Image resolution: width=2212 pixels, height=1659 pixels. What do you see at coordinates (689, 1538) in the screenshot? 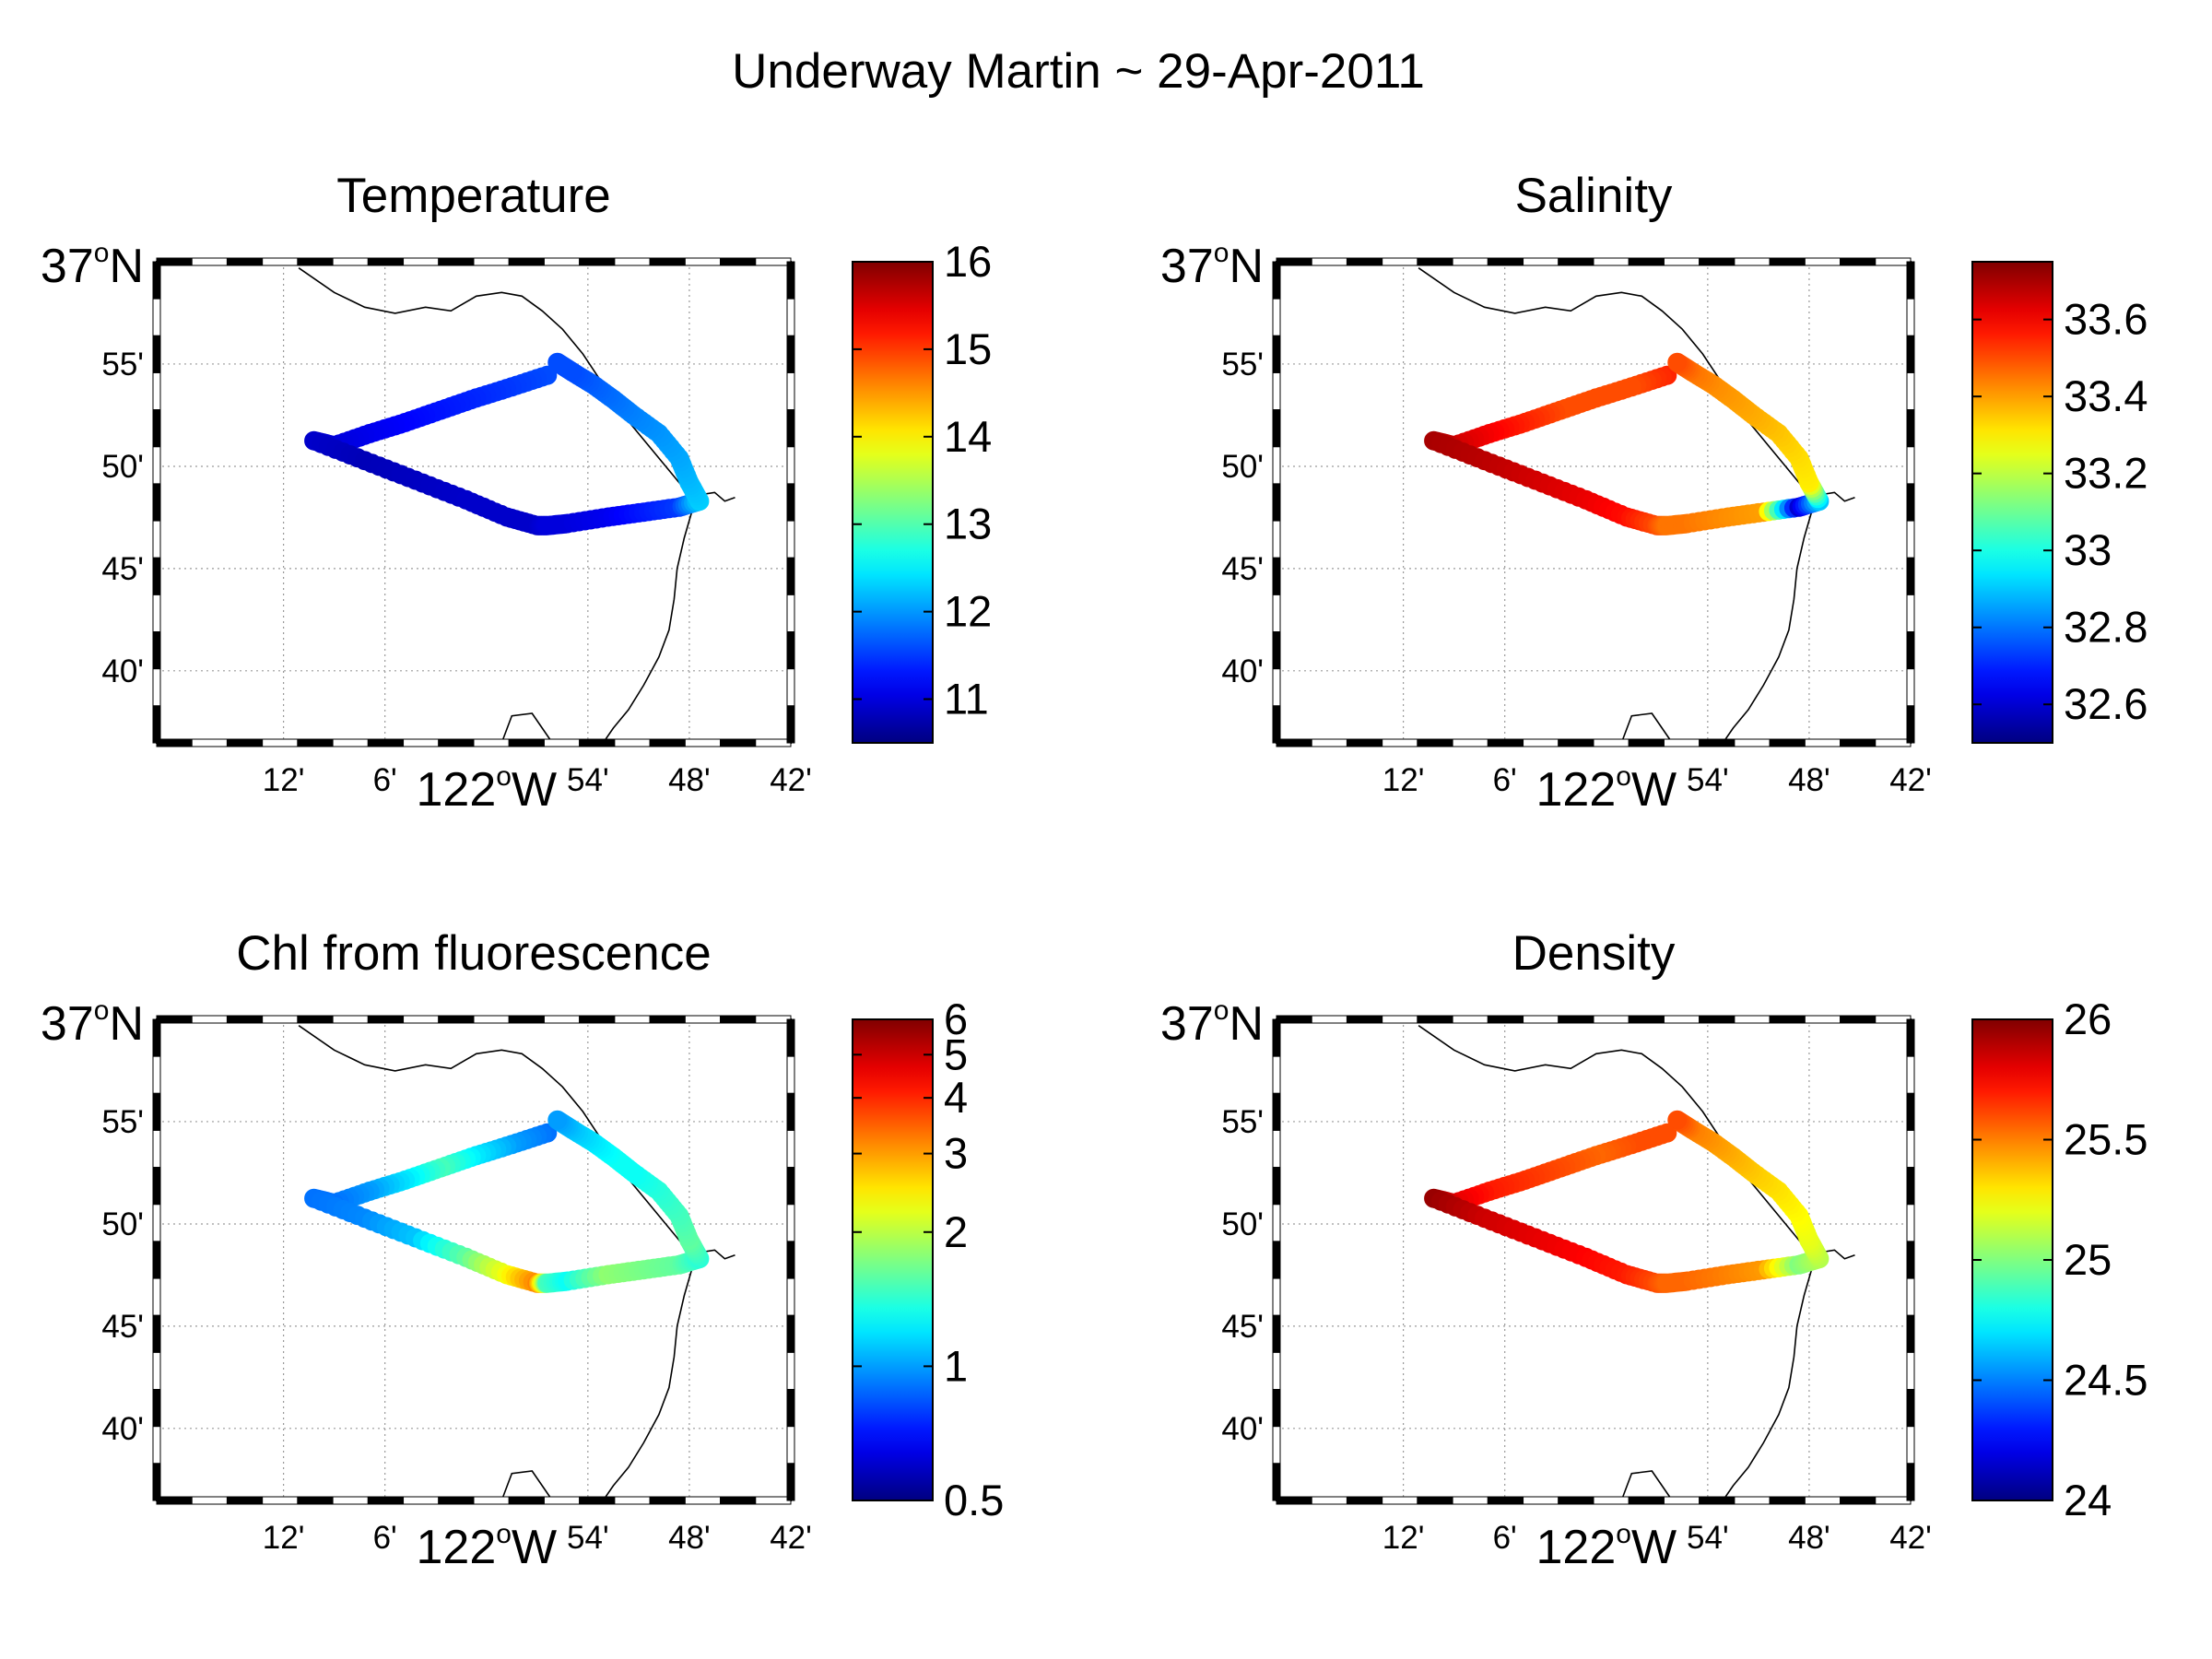
I see `lon-tick-label: 48'` at bounding box center [689, 1538].